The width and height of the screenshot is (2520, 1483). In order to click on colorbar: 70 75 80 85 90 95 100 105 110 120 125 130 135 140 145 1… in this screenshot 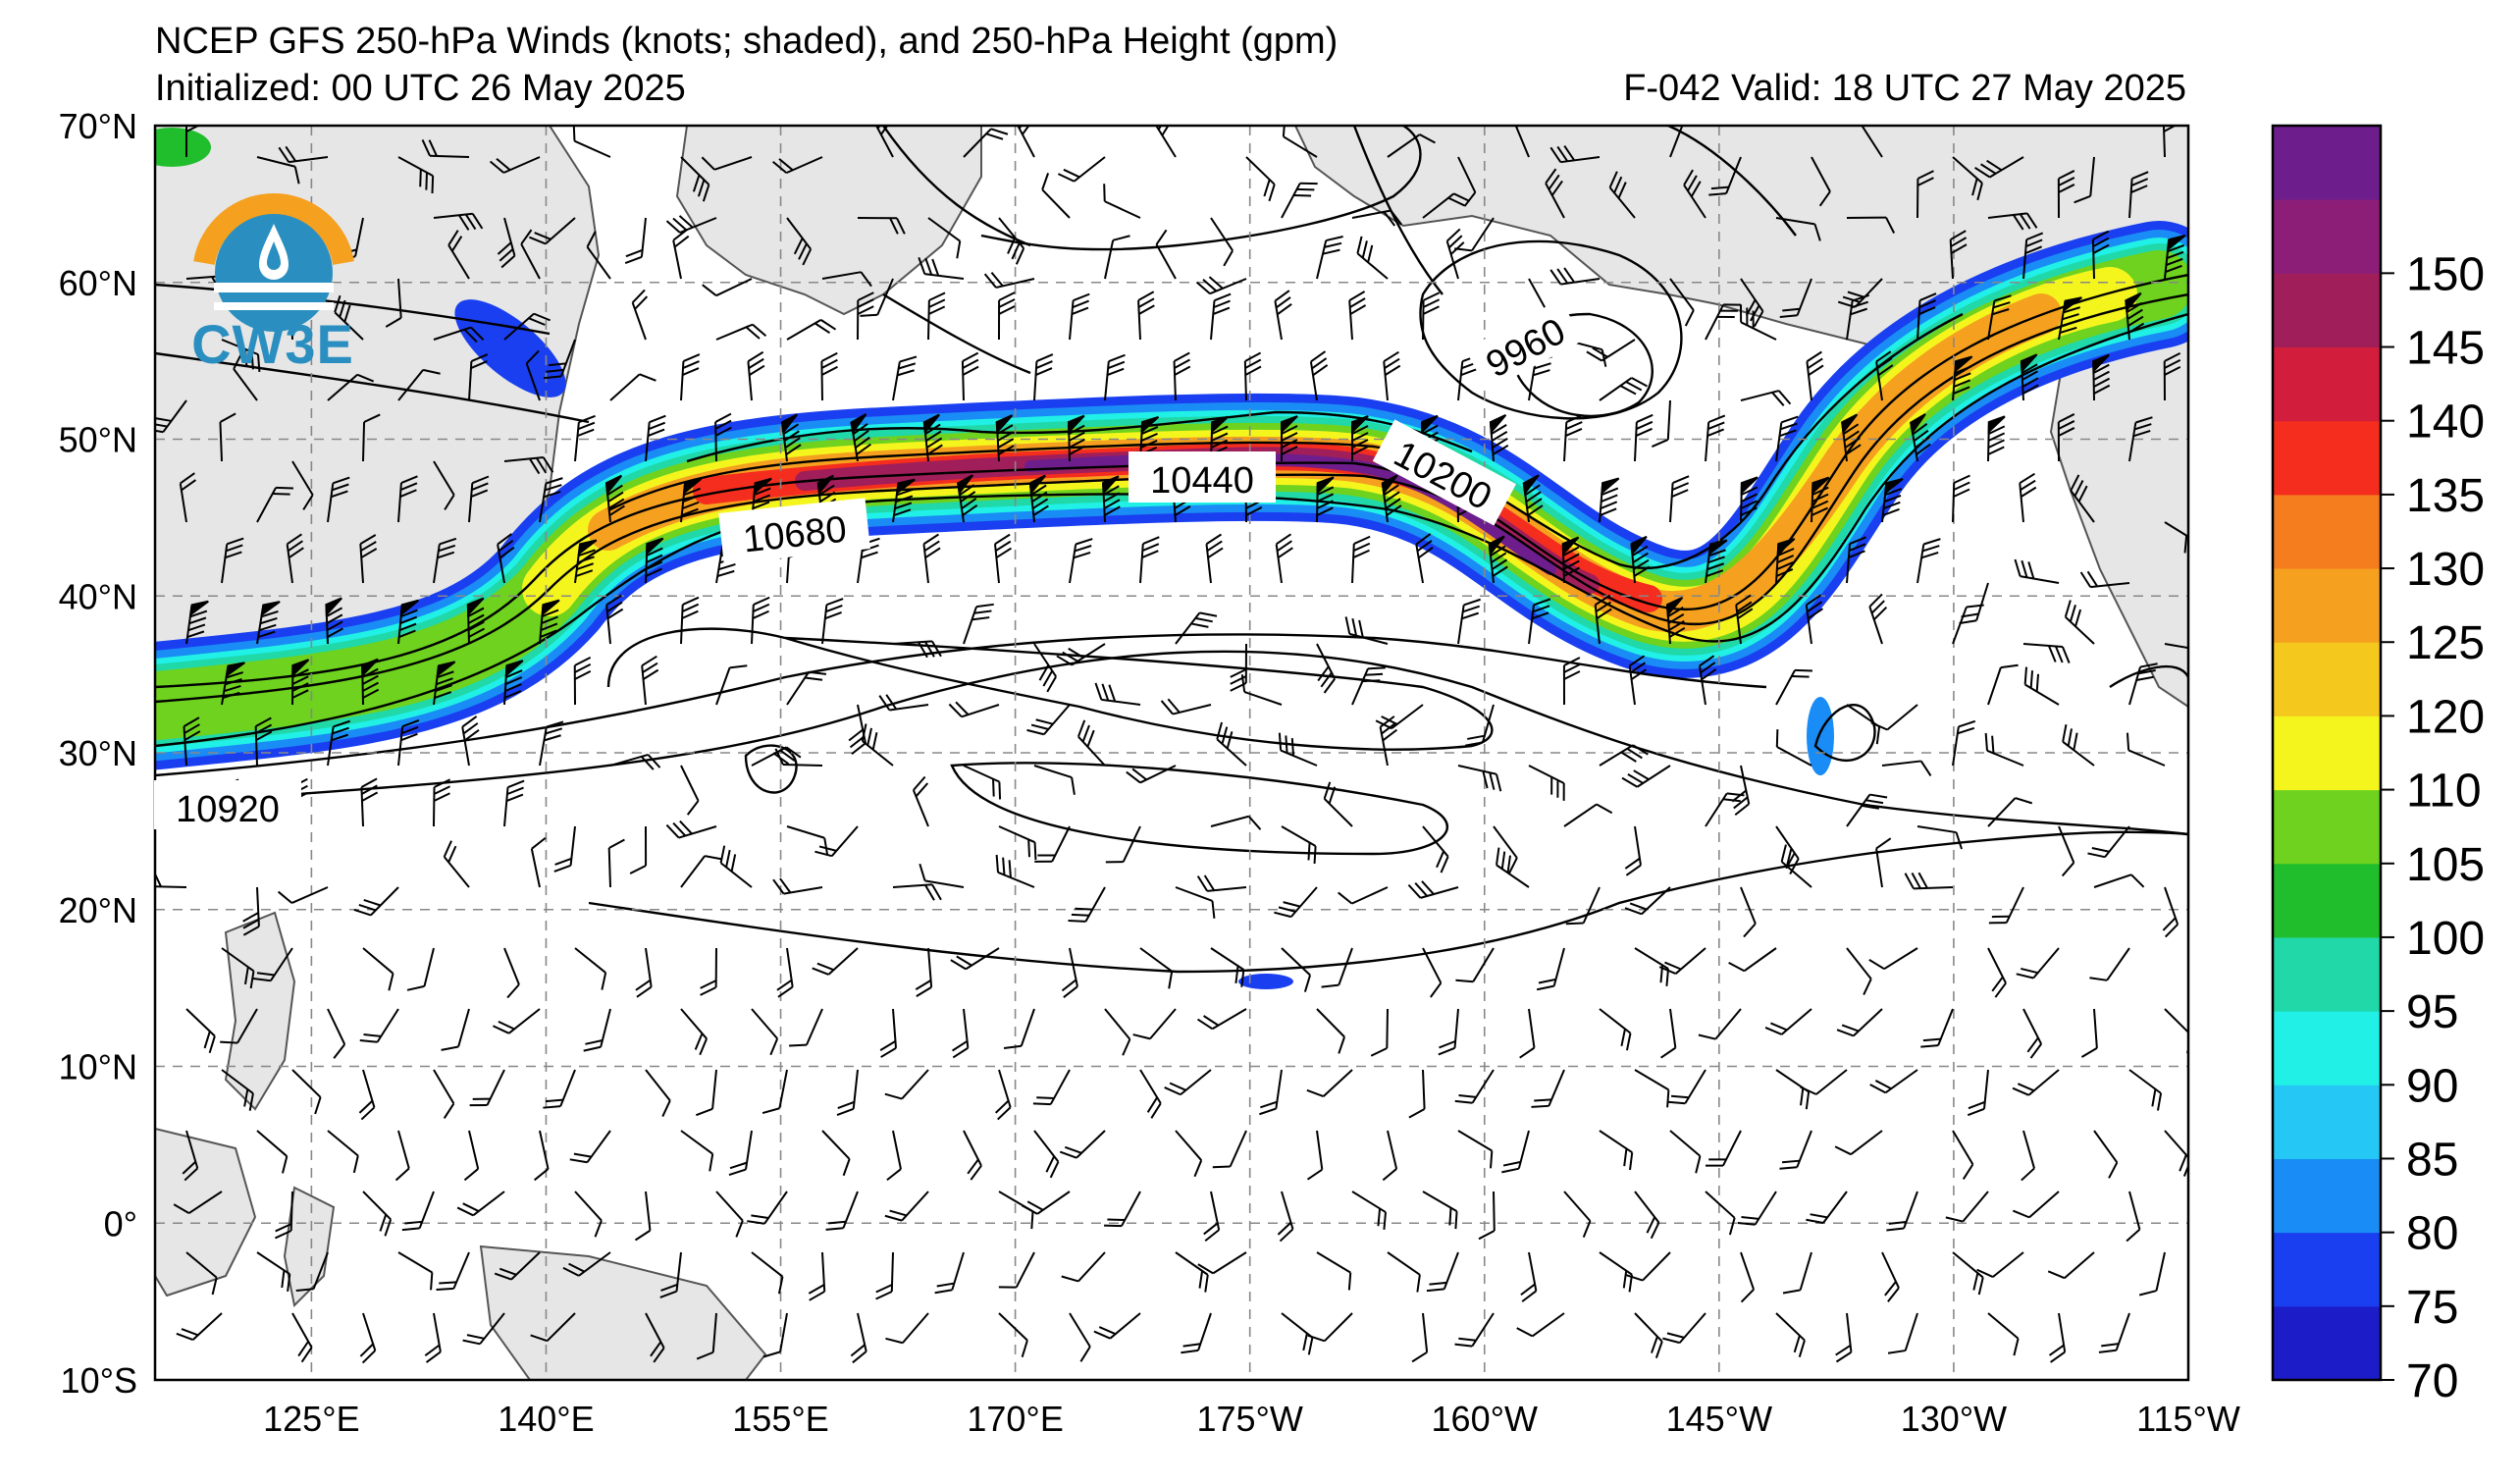, I will do `click(2378, 766)`.